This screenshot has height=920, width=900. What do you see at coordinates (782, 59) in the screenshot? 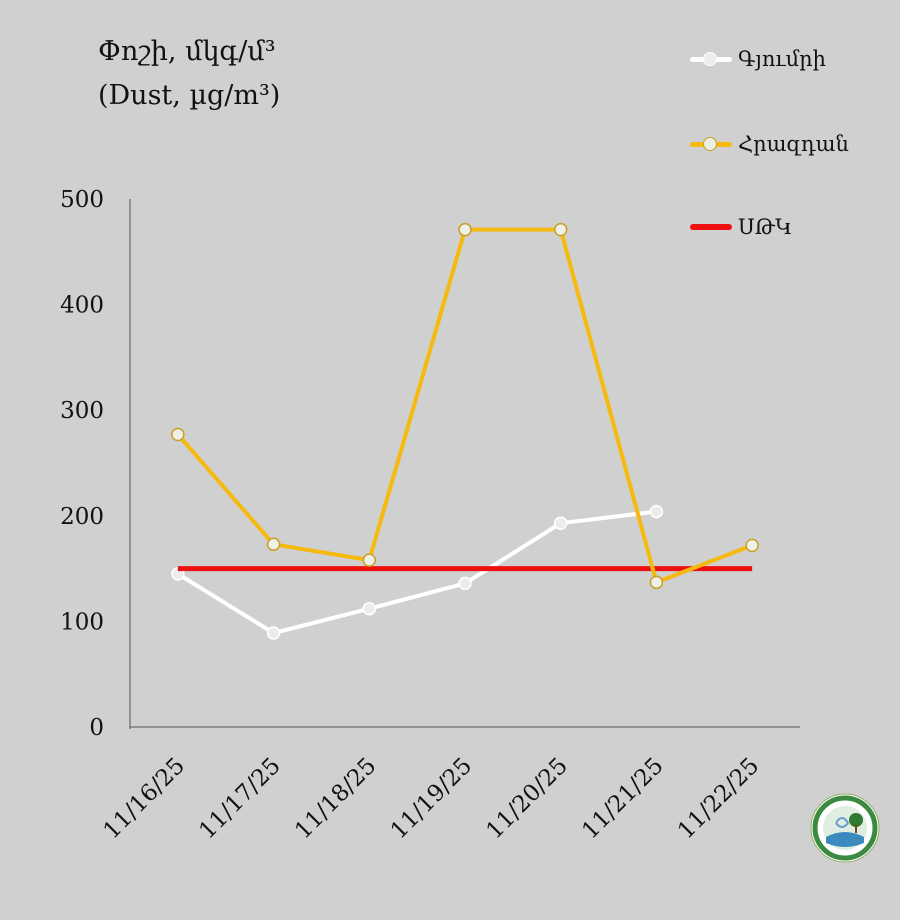
I see `legend-label-gyumri: Գյումրի` at bounding box center [782, 59].